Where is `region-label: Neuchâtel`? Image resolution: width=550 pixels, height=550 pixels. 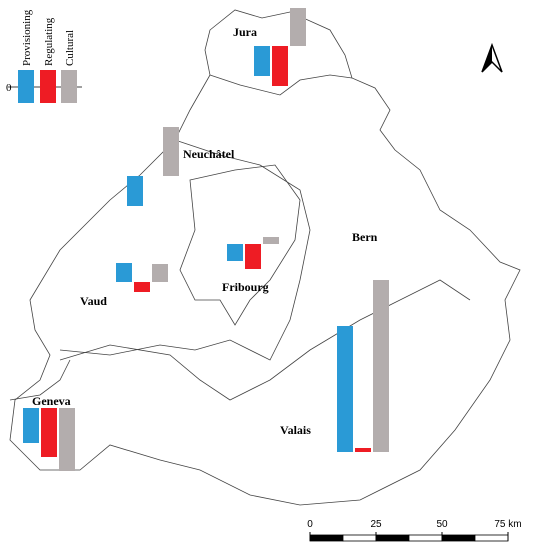
region-label: Neuchâtel is located at coordinates (209, 154).